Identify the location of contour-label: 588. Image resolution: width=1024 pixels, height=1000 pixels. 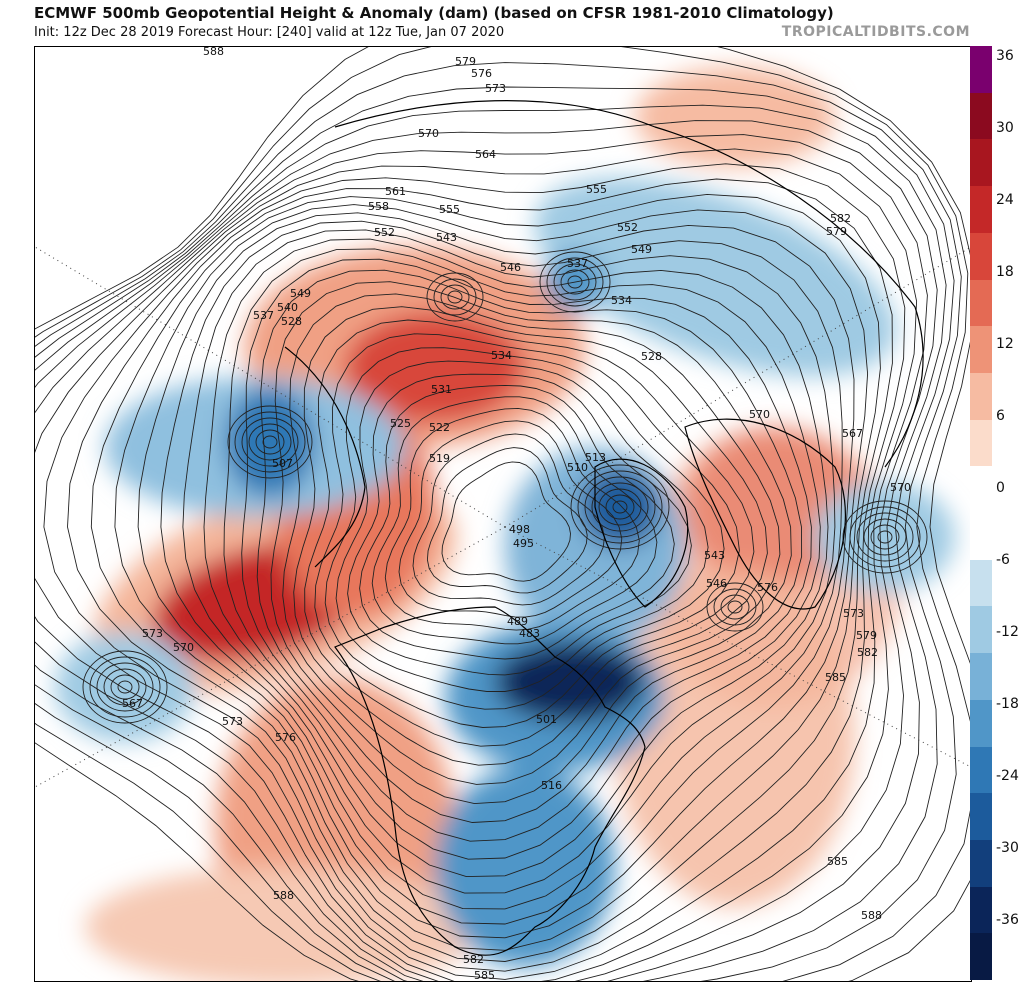
(213, 52).